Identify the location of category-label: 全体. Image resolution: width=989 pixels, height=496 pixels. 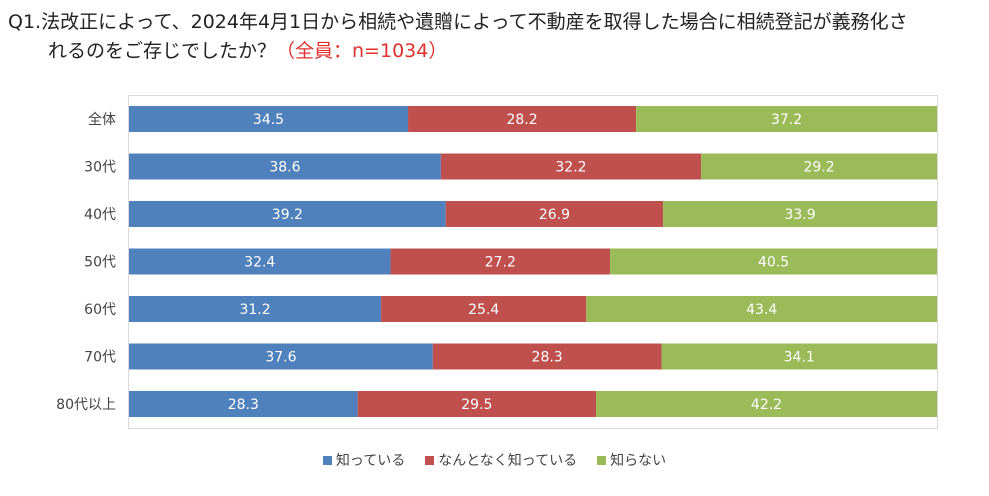
(102, 119).